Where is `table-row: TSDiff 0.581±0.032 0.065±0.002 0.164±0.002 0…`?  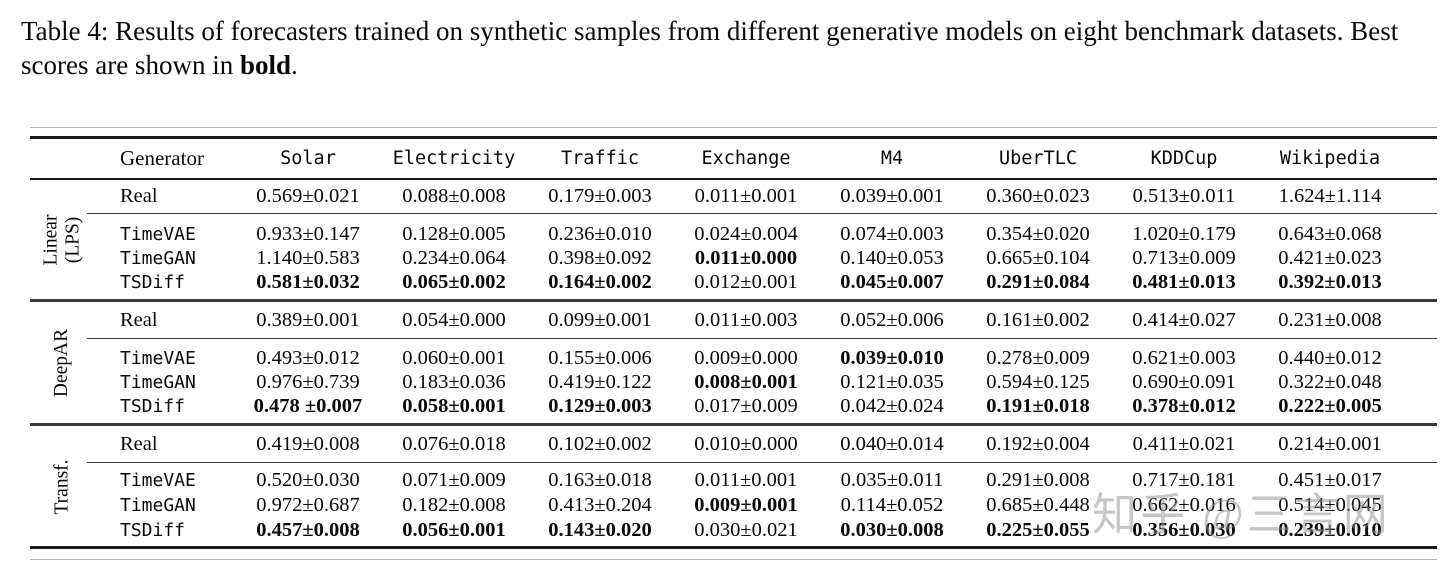 table-row: TSDiff 0.581±0.032 0.065±0.002 0.164±0.002 0… is located at coordinates (733, 282).